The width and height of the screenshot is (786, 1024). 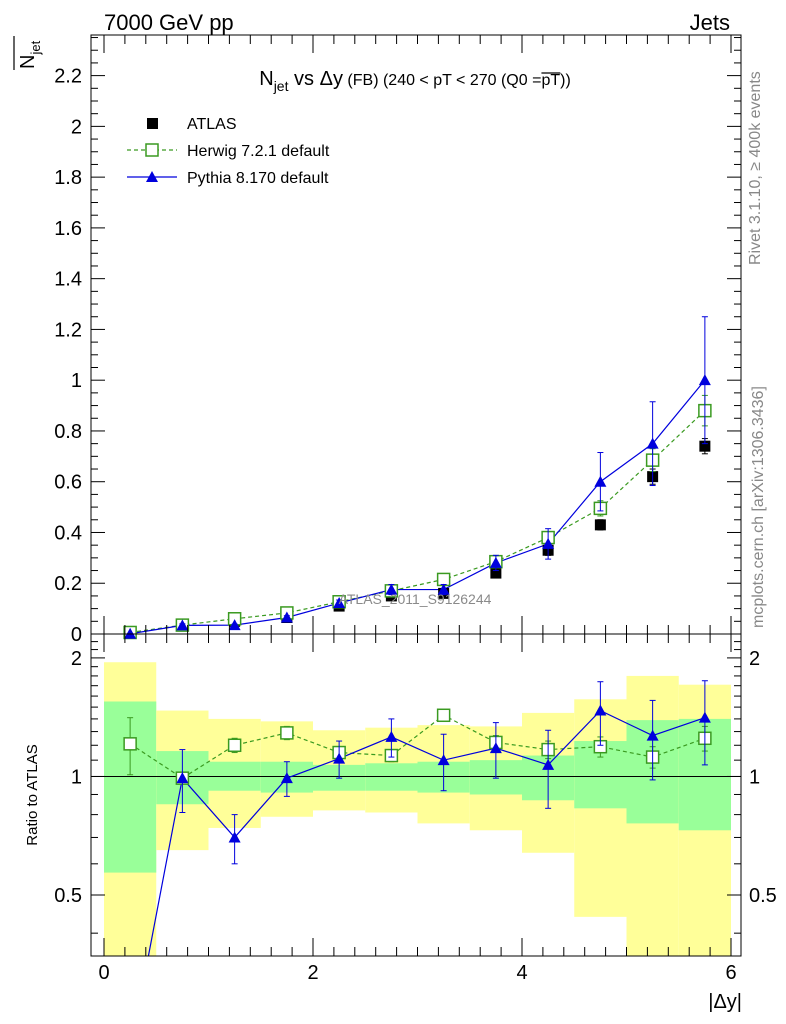 I want to click on title-vs: vs, so click(x=303, y=79).